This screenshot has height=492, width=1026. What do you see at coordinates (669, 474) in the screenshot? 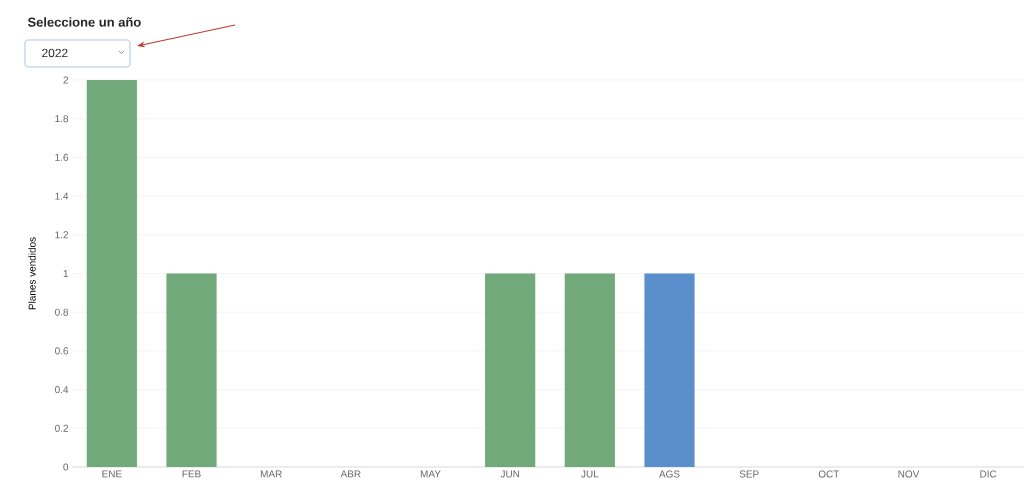
I see `x-tick-label: AGS` at bounding box center [669, 474].